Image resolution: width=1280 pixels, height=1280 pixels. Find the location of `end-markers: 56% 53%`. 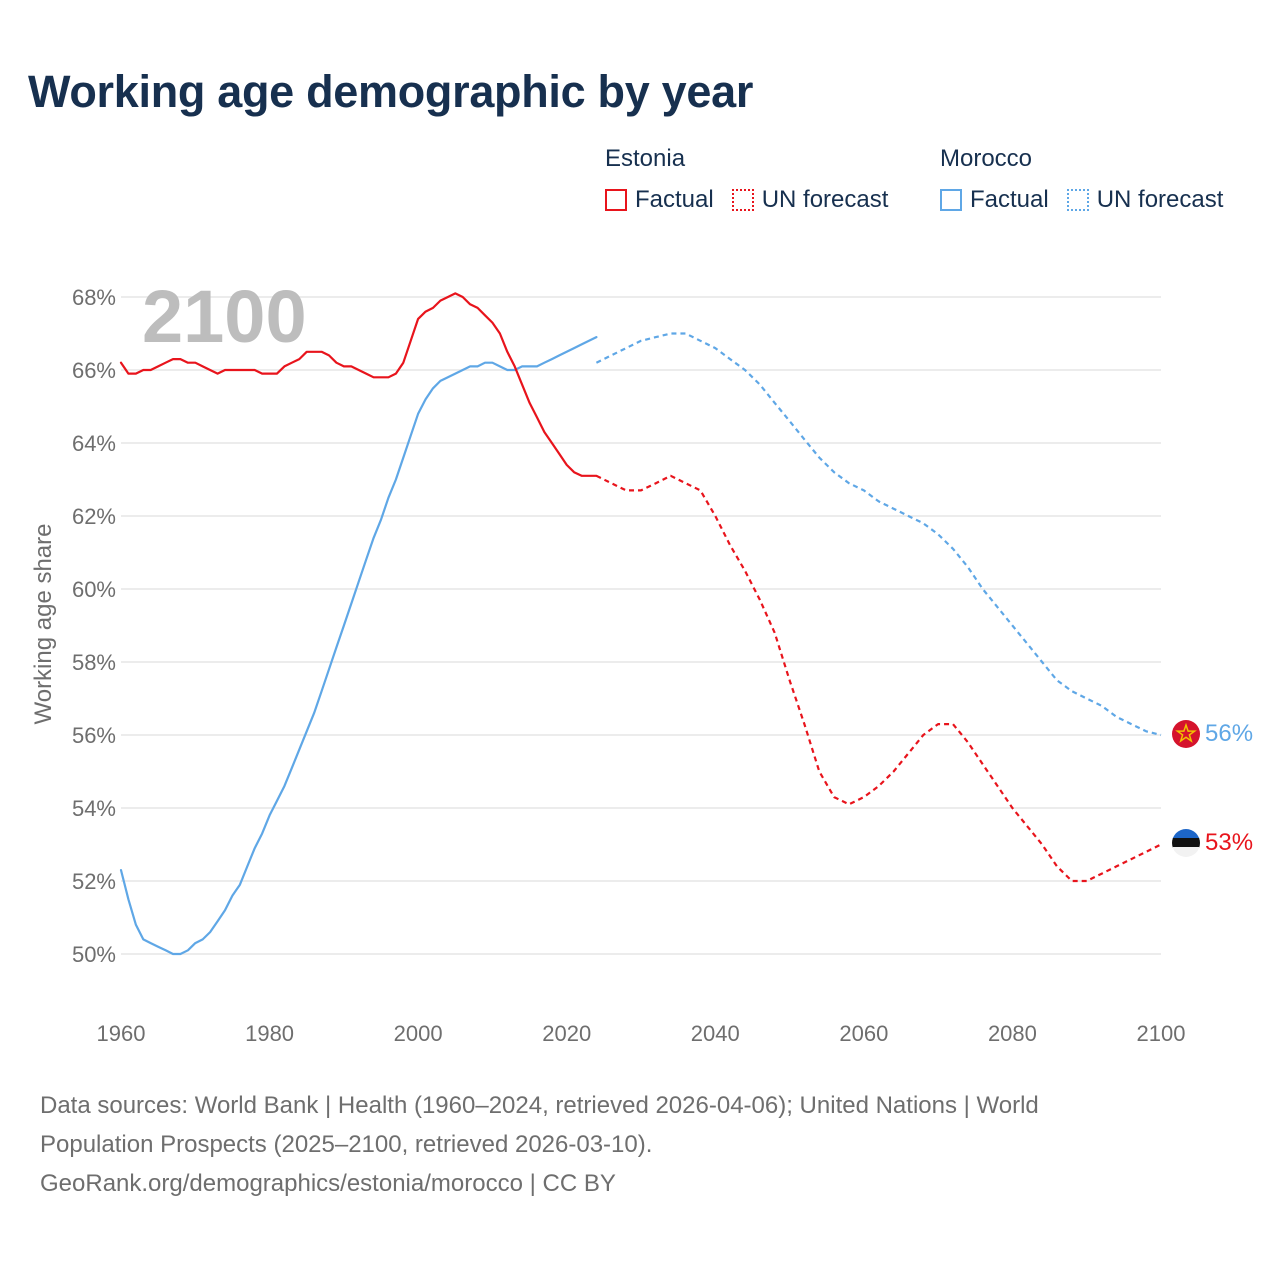

end-markers: 56% 53% is located at coordinates (1212, 788).